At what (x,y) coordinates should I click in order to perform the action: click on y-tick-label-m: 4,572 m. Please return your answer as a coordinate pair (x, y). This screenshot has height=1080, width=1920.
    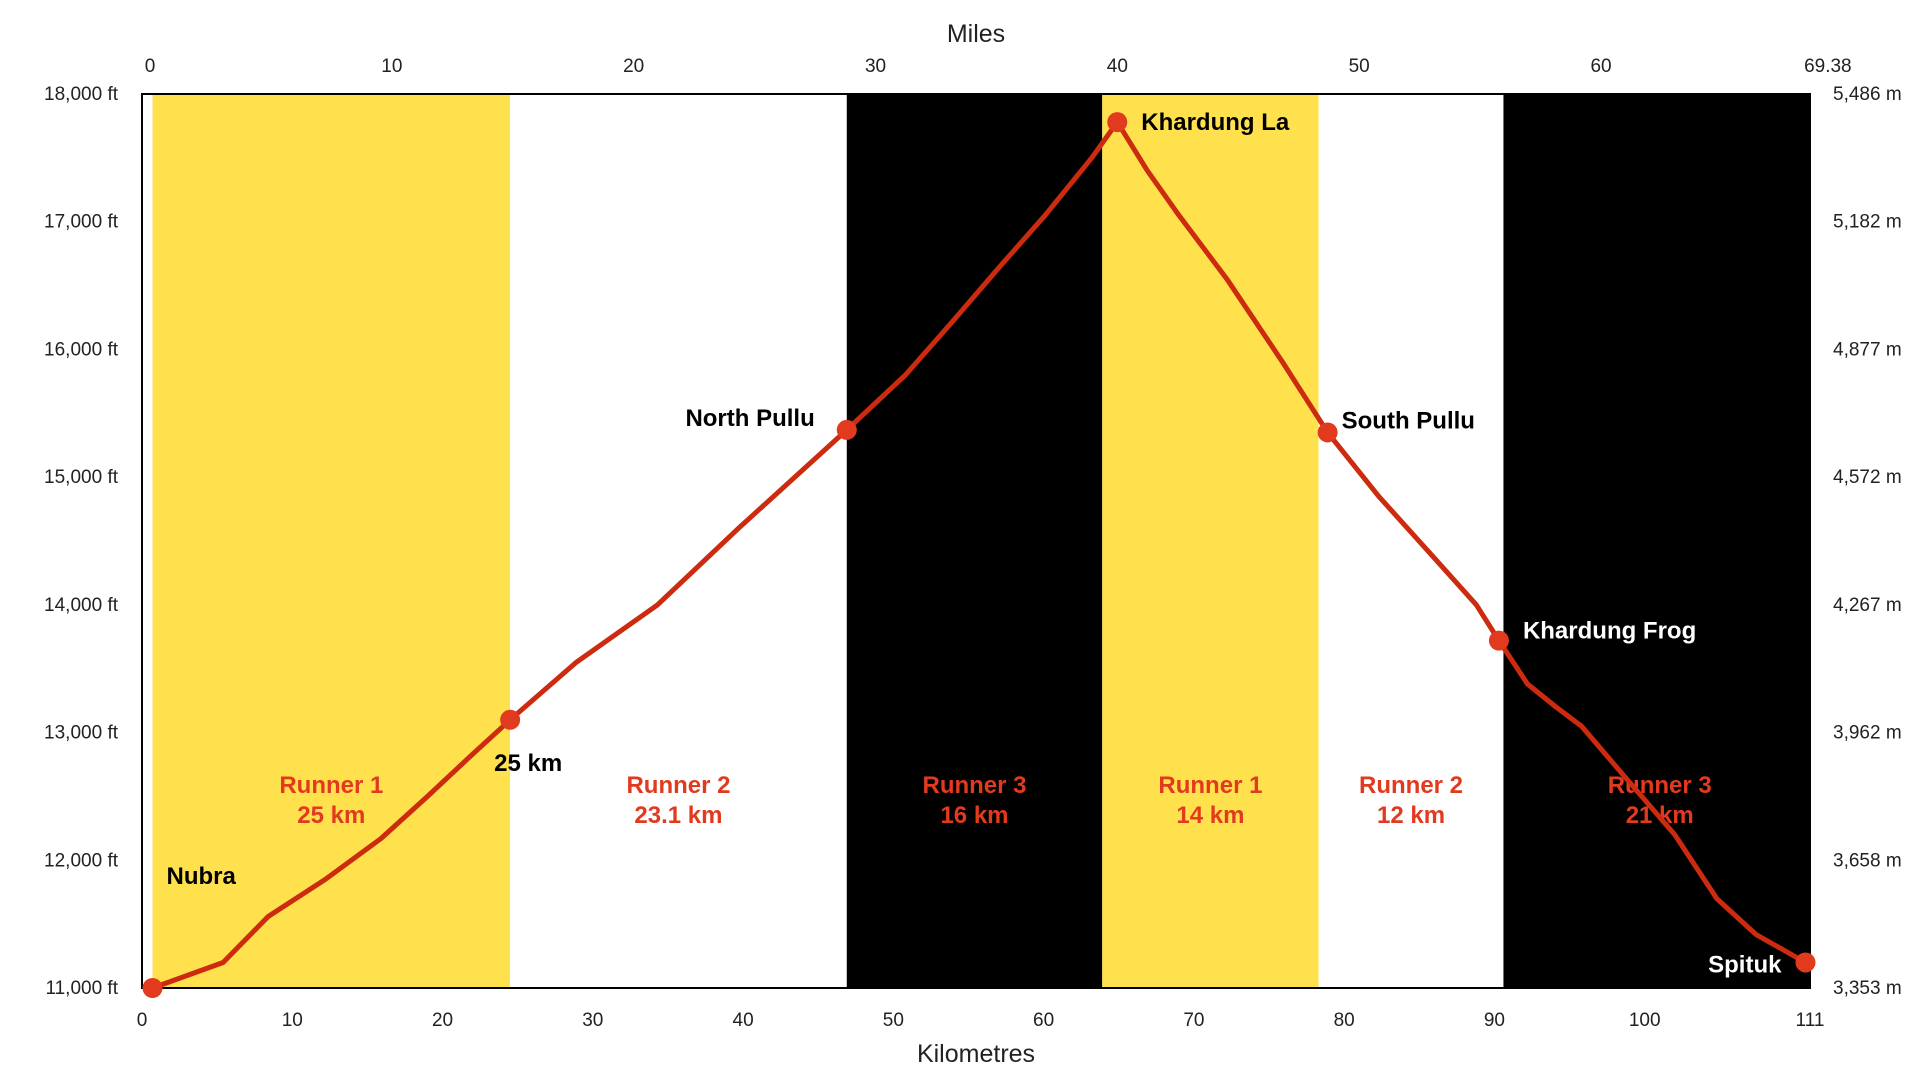
    Looking at the image, I should click on (1867, 477).